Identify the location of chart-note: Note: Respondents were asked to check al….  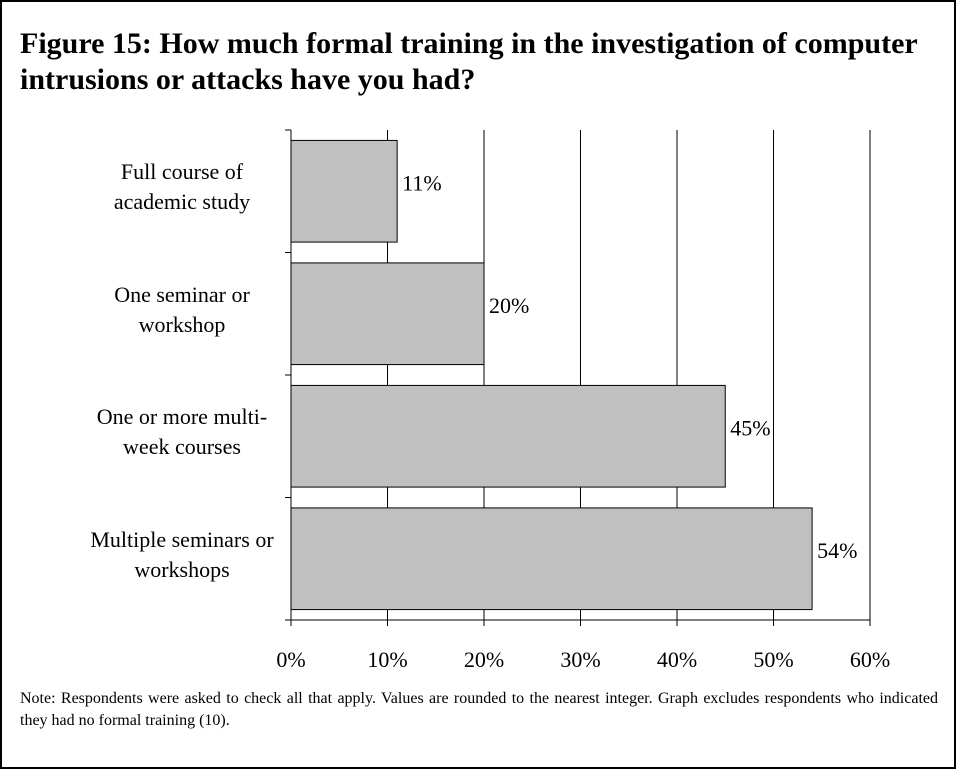
(479, 709).